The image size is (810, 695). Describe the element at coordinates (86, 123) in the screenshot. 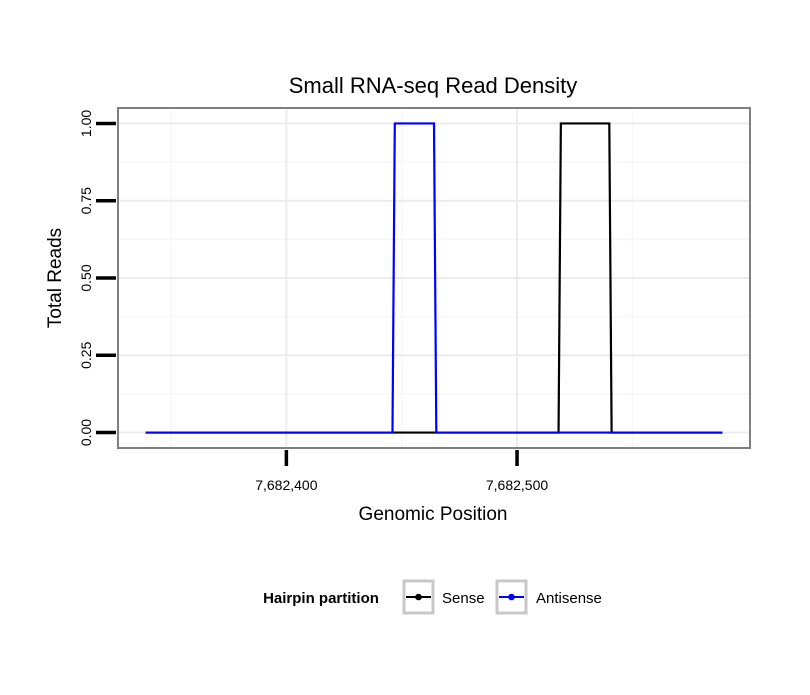

I see `y-tick-label: 1.00` at that location.